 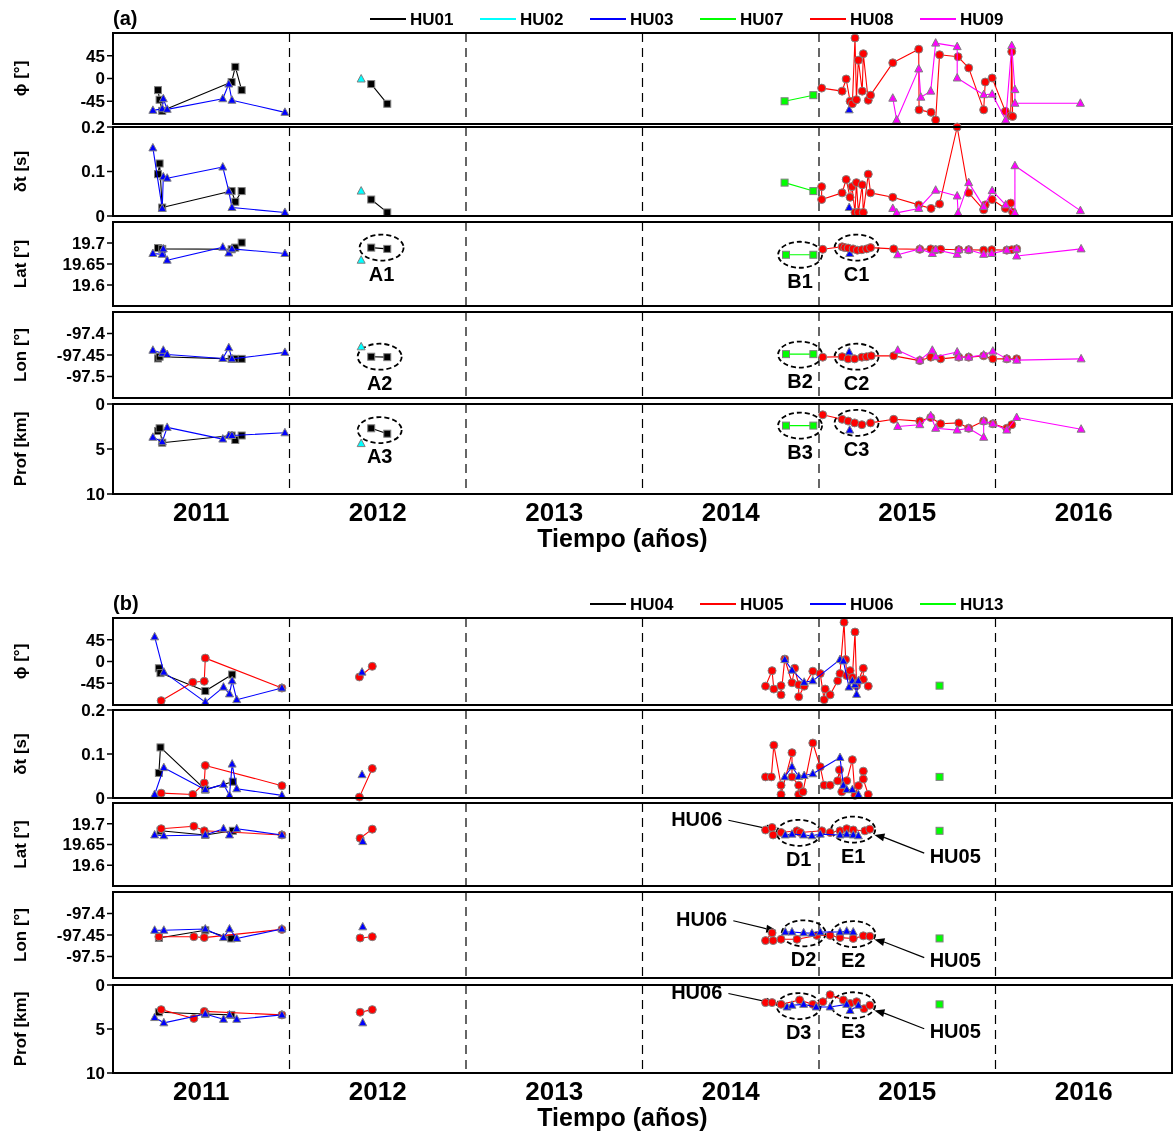 I want to click on chart-title: (b), so click(x=126, y=603).